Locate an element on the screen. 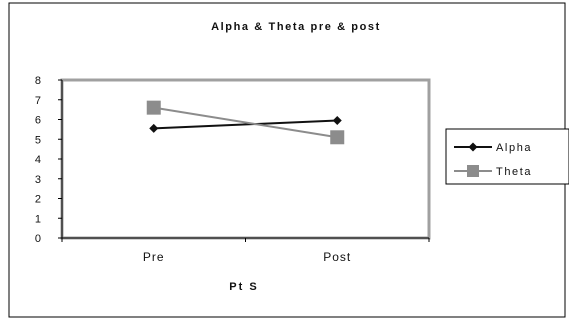 Image resolution: width=569 pixels, height=323 pixels. legend-box is located at coordinates (507, 156).